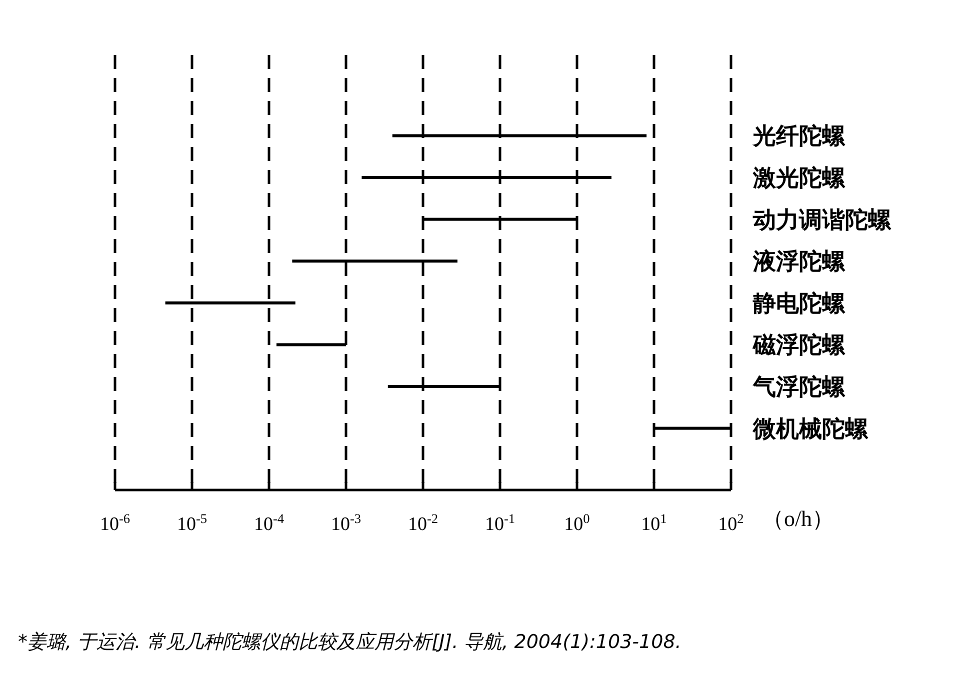  What do you see at coordinates (799, 303) in the screenshot?
I see `y-tick-label: 静电陀螺` at bounding box center [799, 303].